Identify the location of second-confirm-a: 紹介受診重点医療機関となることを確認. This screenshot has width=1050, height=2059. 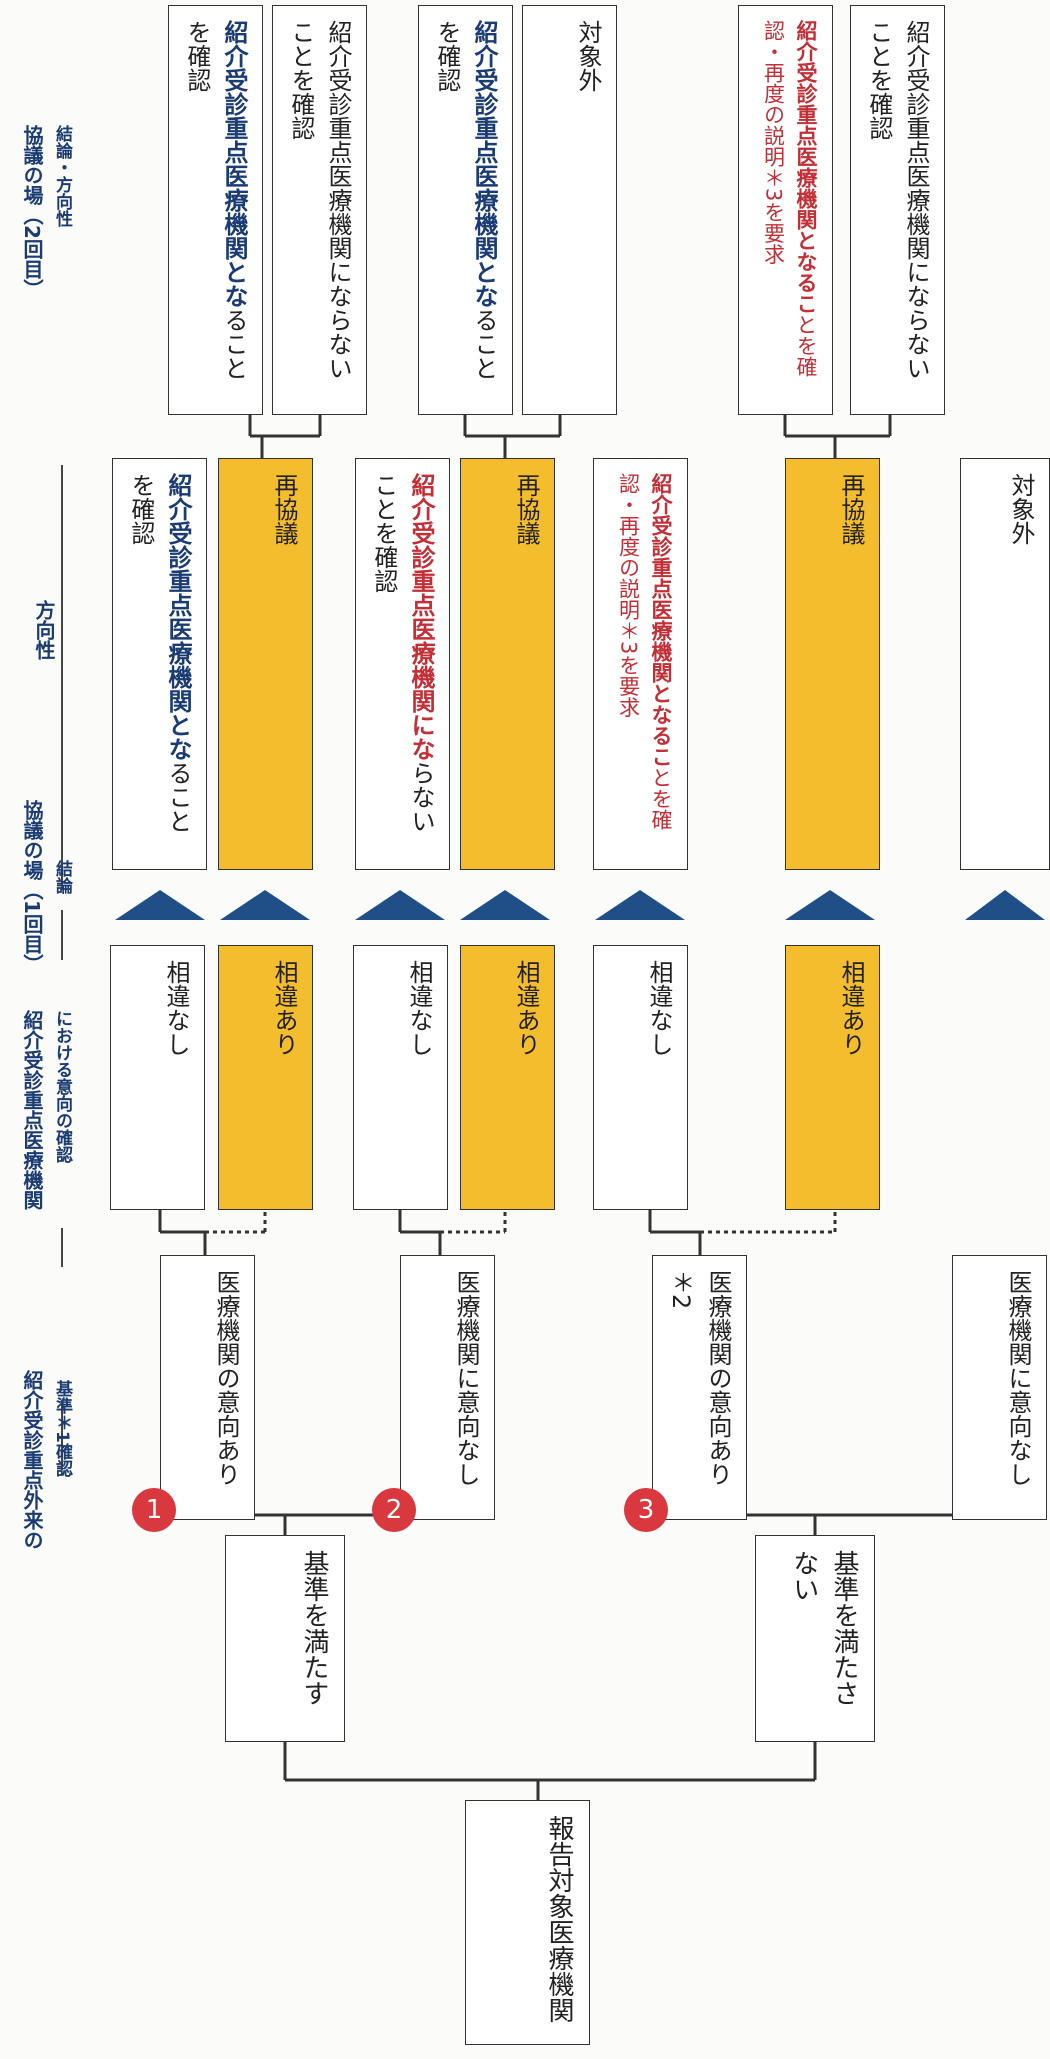
(215, 210).